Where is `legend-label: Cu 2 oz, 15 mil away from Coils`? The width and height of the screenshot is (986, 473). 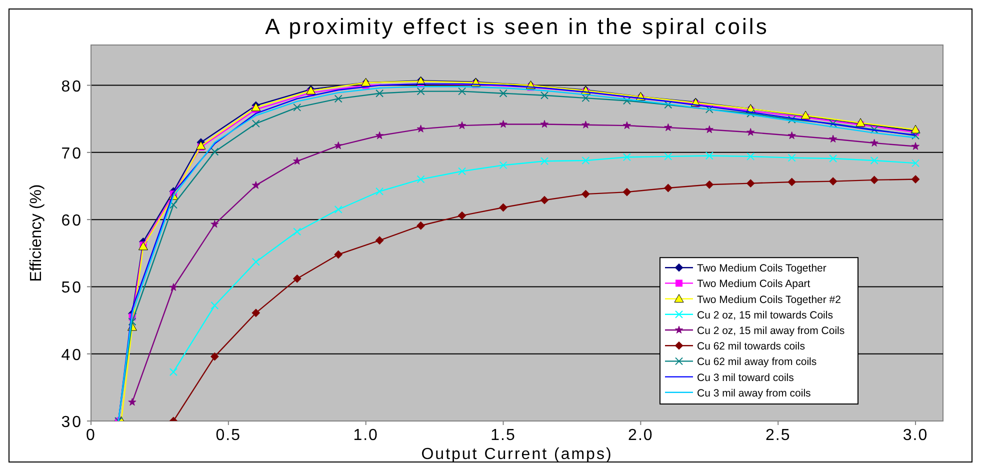
legend-label: Cu 2 oz, 15 mil away from Coils is located at coordinates (771, 331).